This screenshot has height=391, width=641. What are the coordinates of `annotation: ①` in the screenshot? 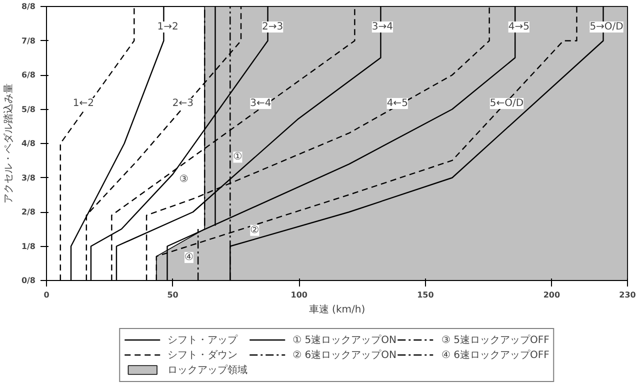 It's located at (237, 157).